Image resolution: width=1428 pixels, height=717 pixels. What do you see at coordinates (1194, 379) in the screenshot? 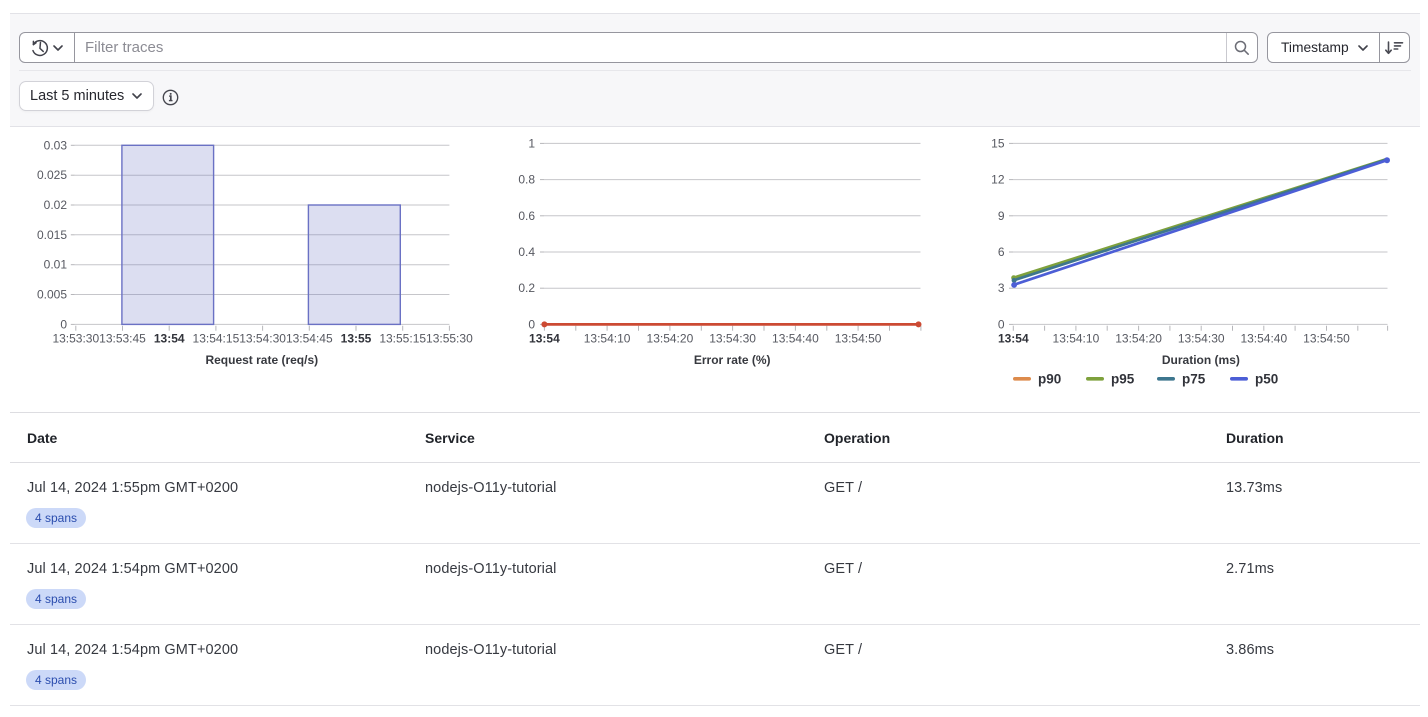
I see `svg-text: p75` at bounding box center [1194, 379].